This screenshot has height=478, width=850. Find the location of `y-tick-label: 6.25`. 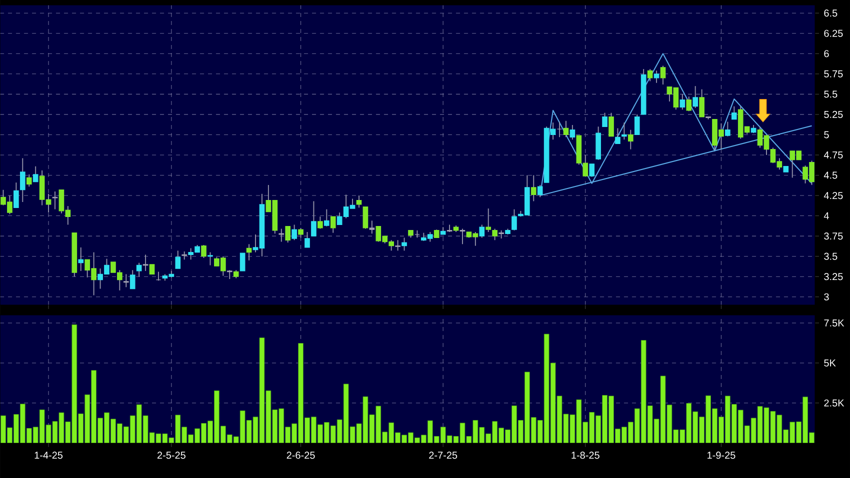

y-tick-label: 6.25 is located at coordinates (833, 33).